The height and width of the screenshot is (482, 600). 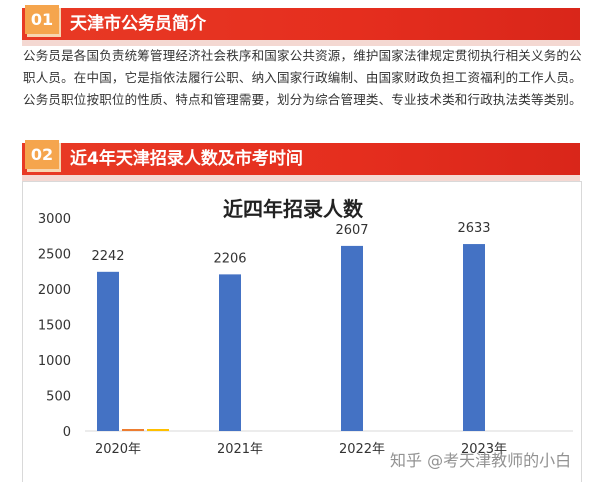 What do you see at coordinates (107, 256) in the screenshot?
I see `data-label: 2242` at bounding box center [107, 256].